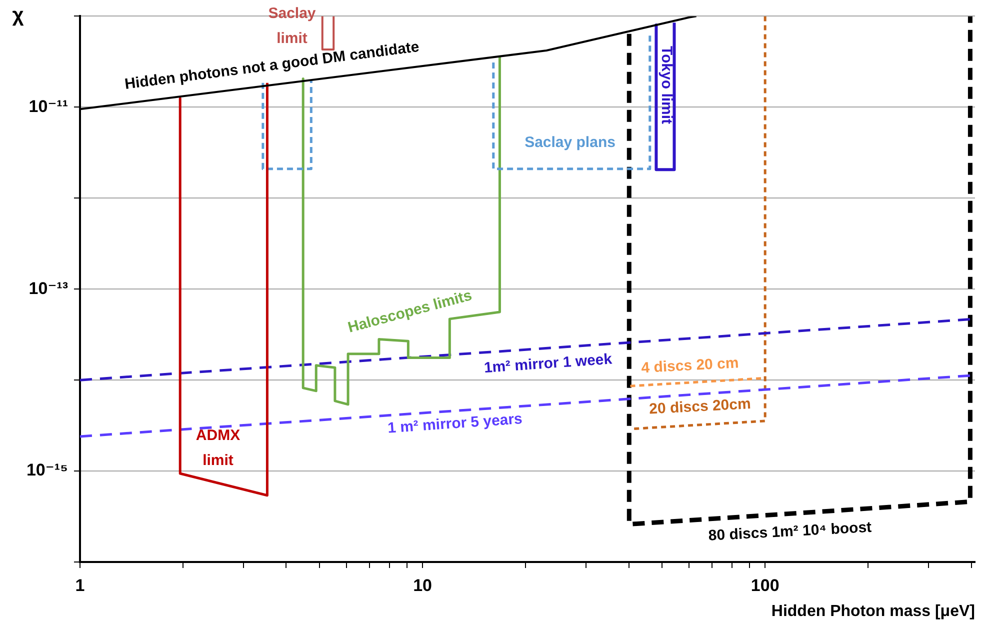 Image resolution: width=984 pixels, height=625 pixels. I want to click on y-tick-label: 10⁻¹³, so click(48, 288).